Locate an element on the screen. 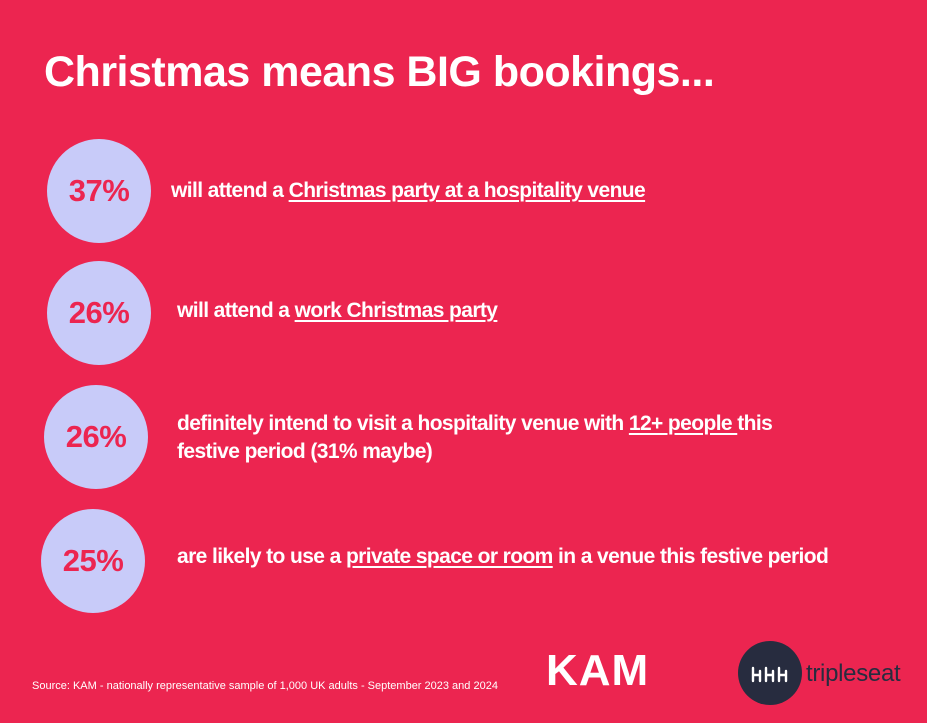 The width and height of the screenshot is (927, 723). stat-bubble-3: 26% is located at coordinates (96, 437).